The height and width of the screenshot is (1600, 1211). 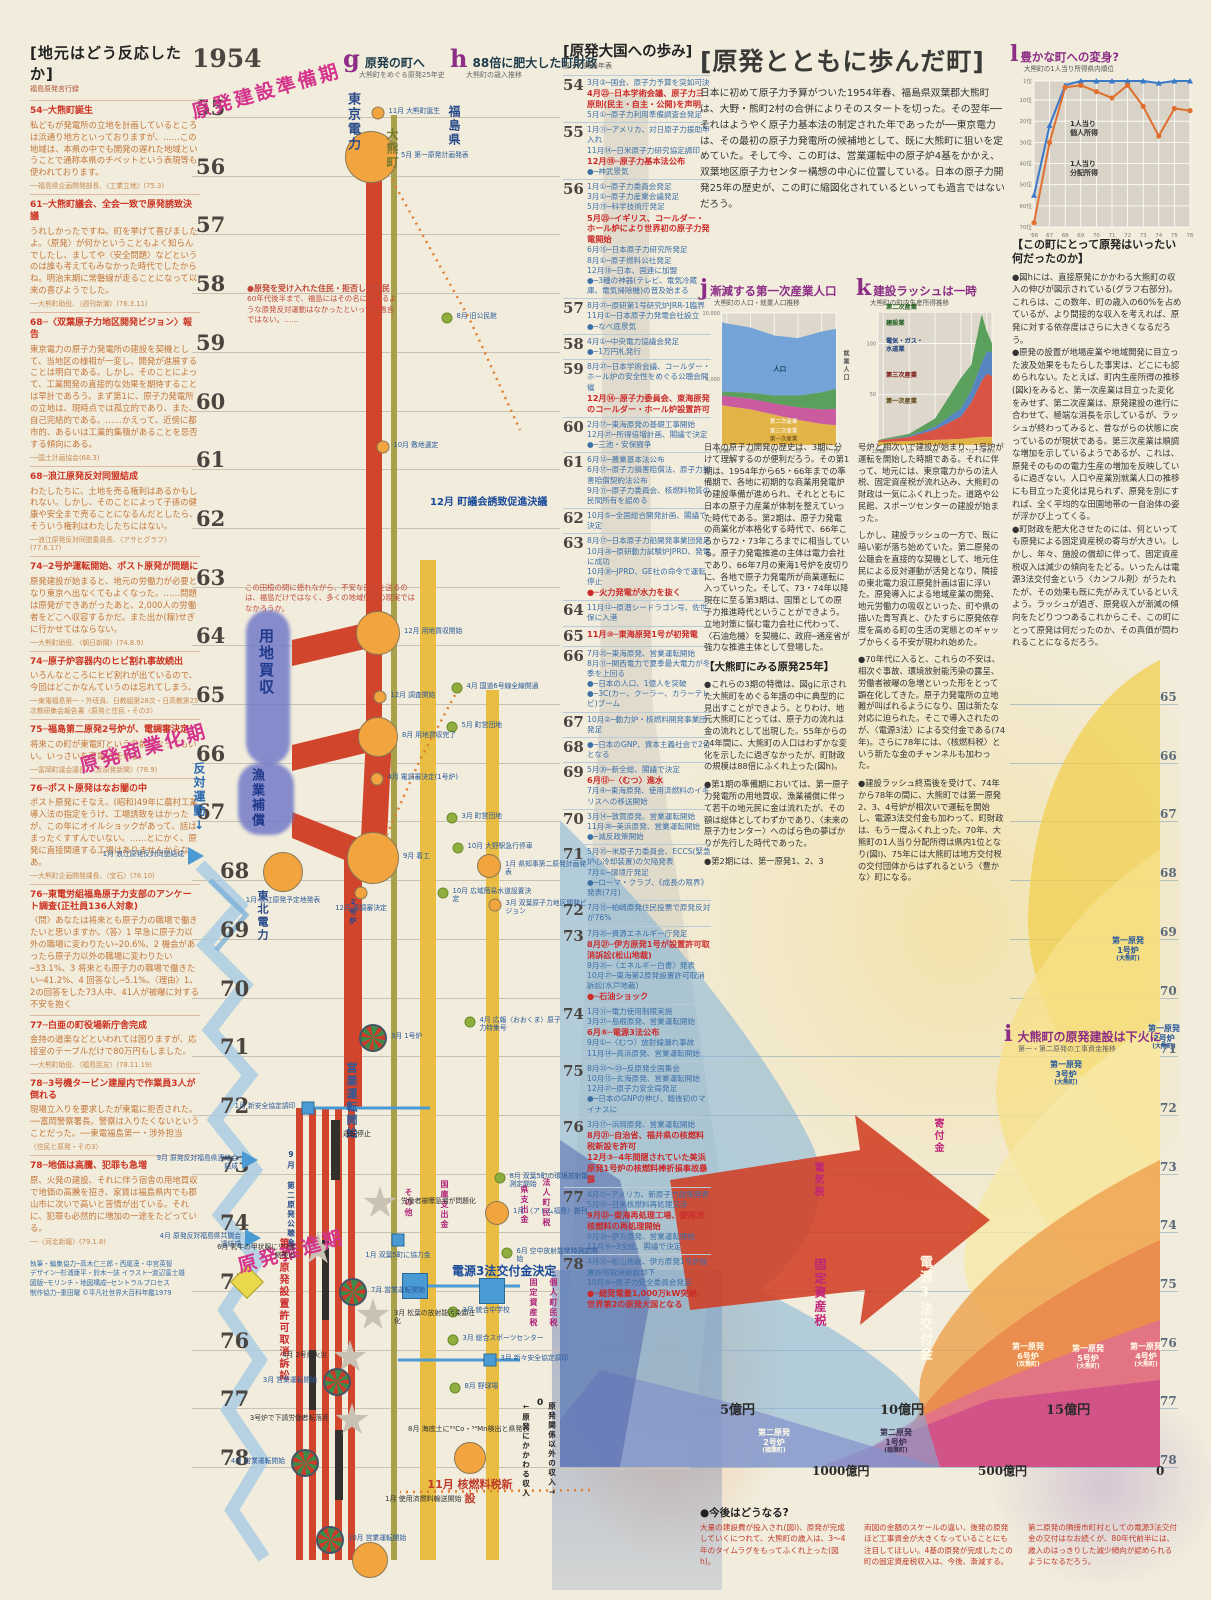 What do you see at coordinates (1168, 873) in the screenshot?
I see `year-label-right: 68` at bounding box center [1168, 873].